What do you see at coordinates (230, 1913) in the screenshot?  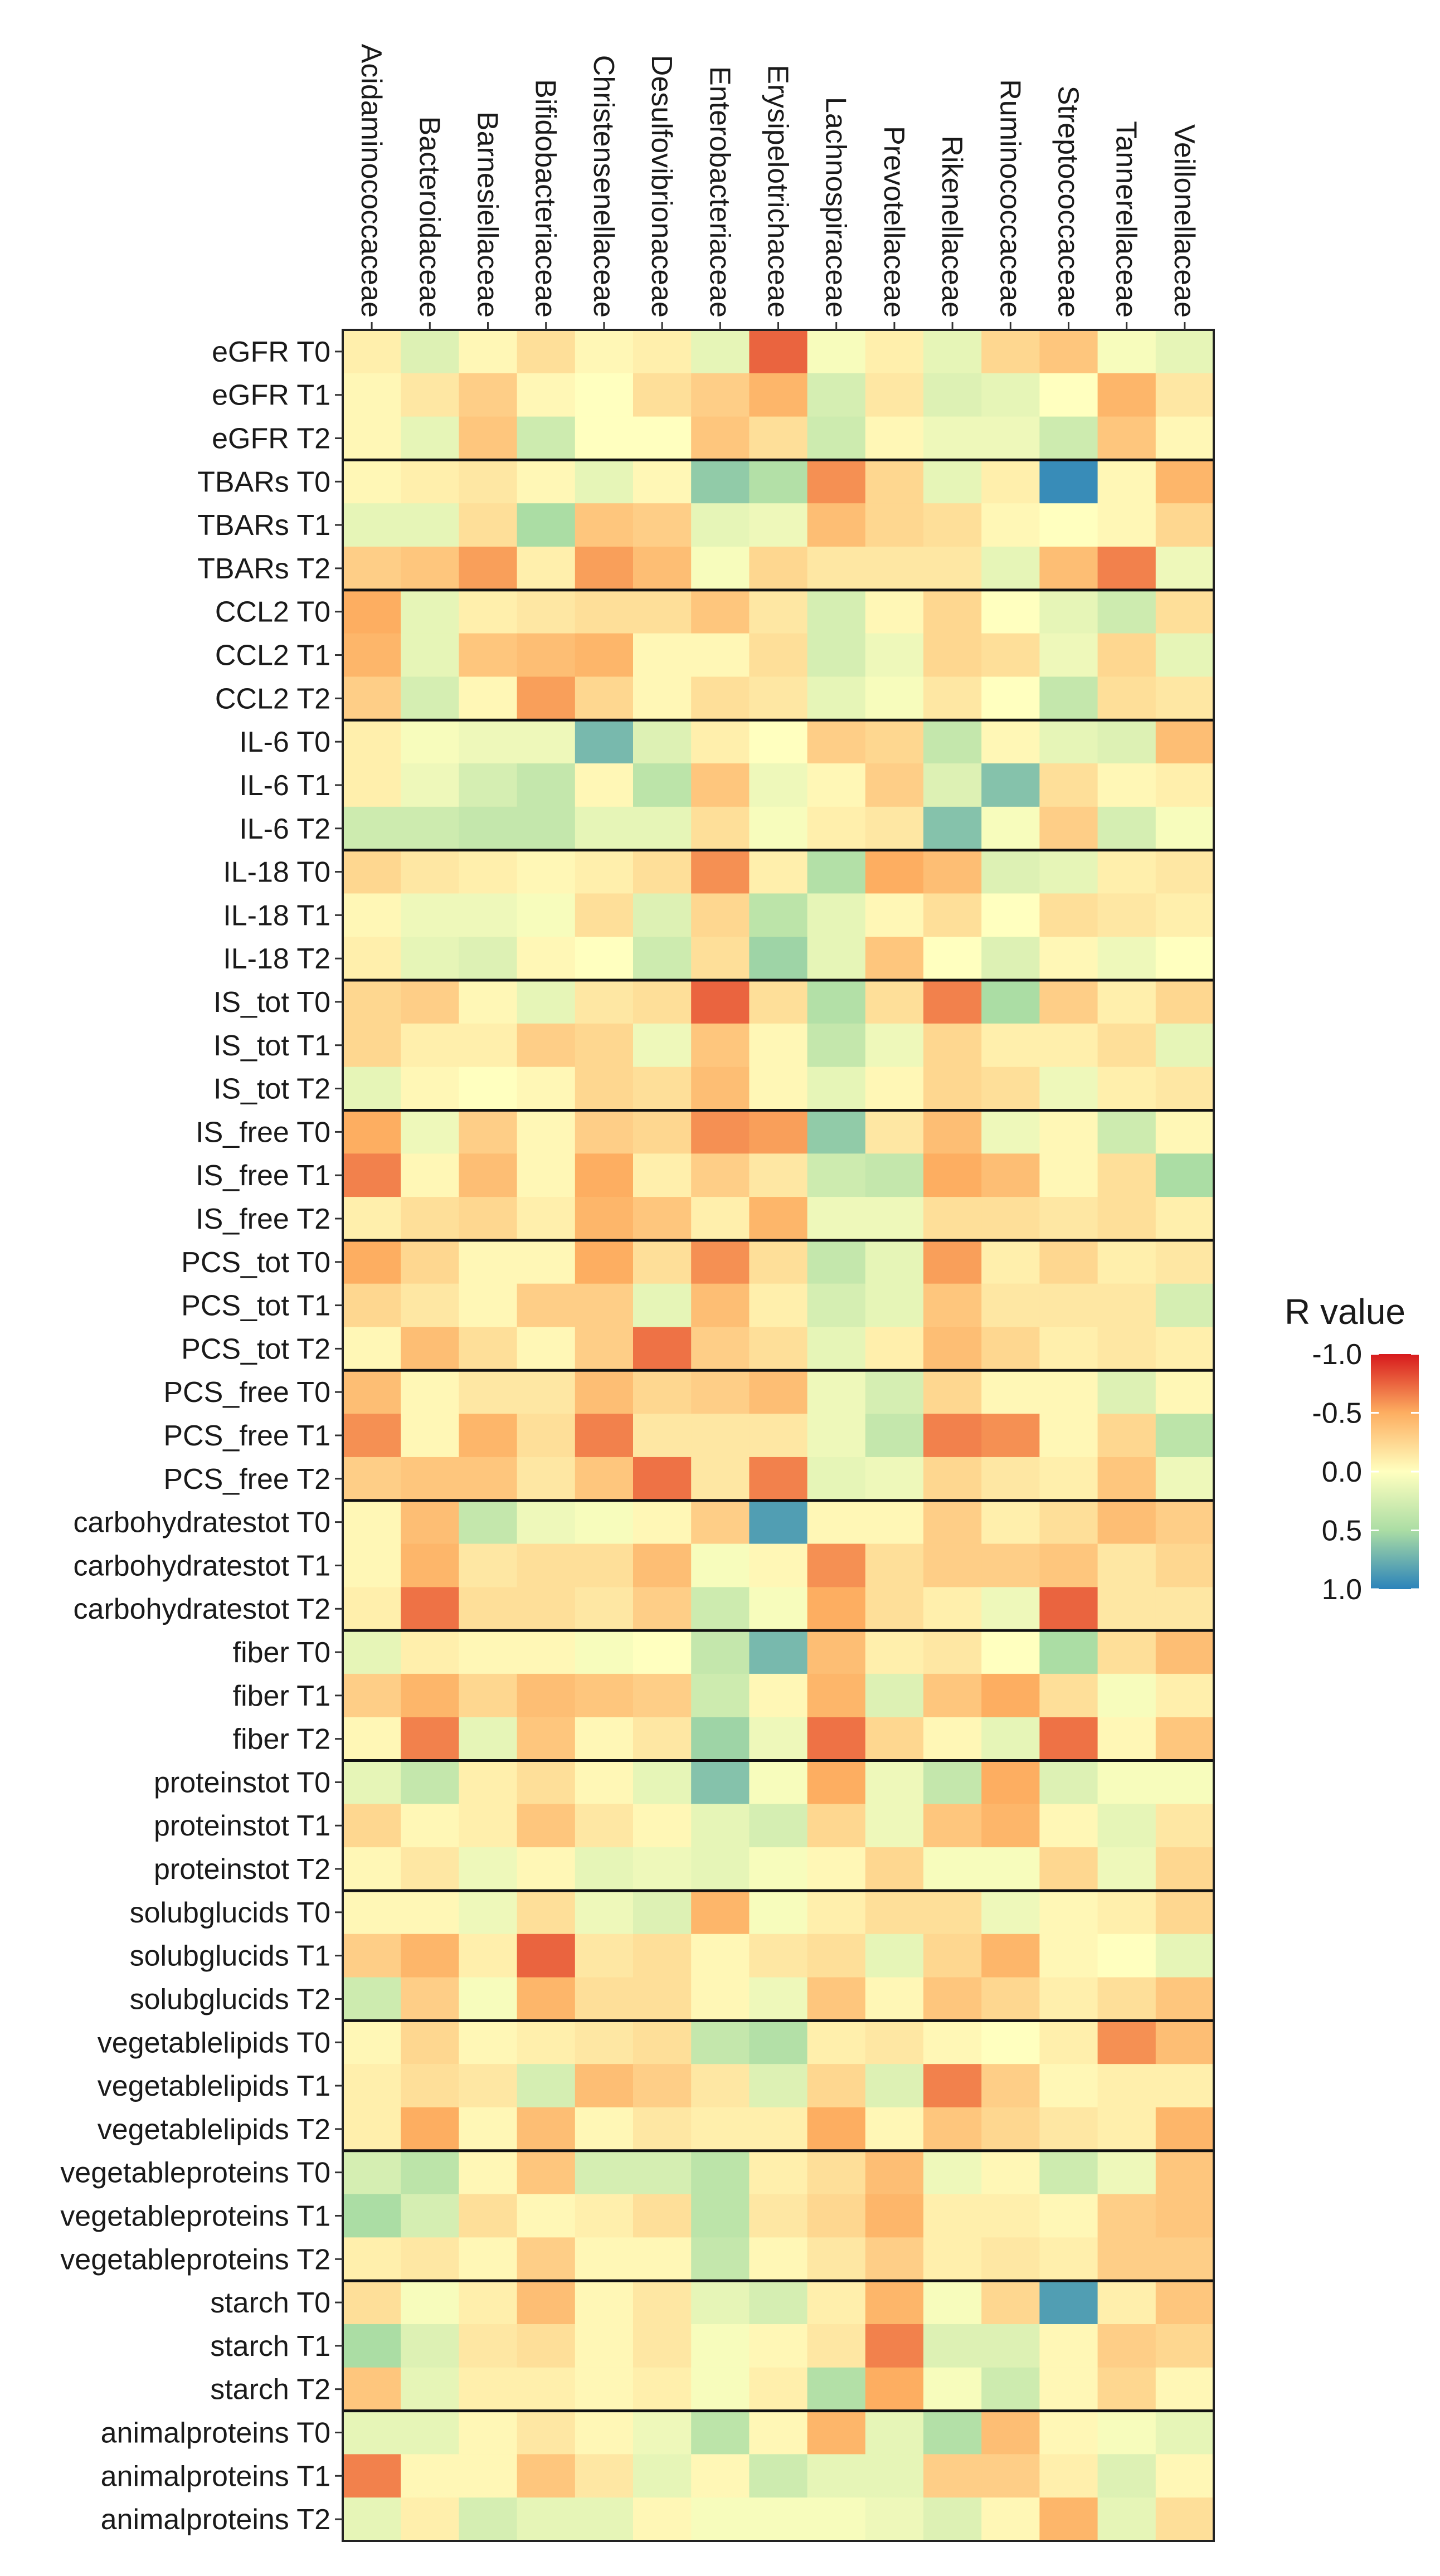 I see `row-label: solubglucids T0` at bounding box center [230, 1913].